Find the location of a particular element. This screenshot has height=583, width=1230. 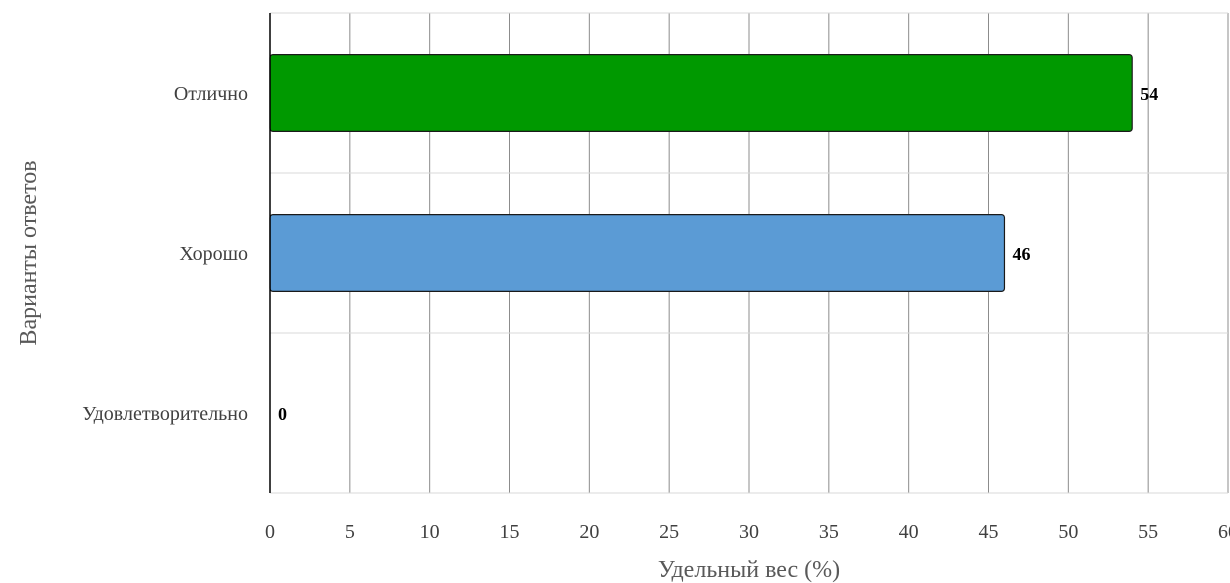

x-tick-label: 20 is located at coordinates (589, 532).